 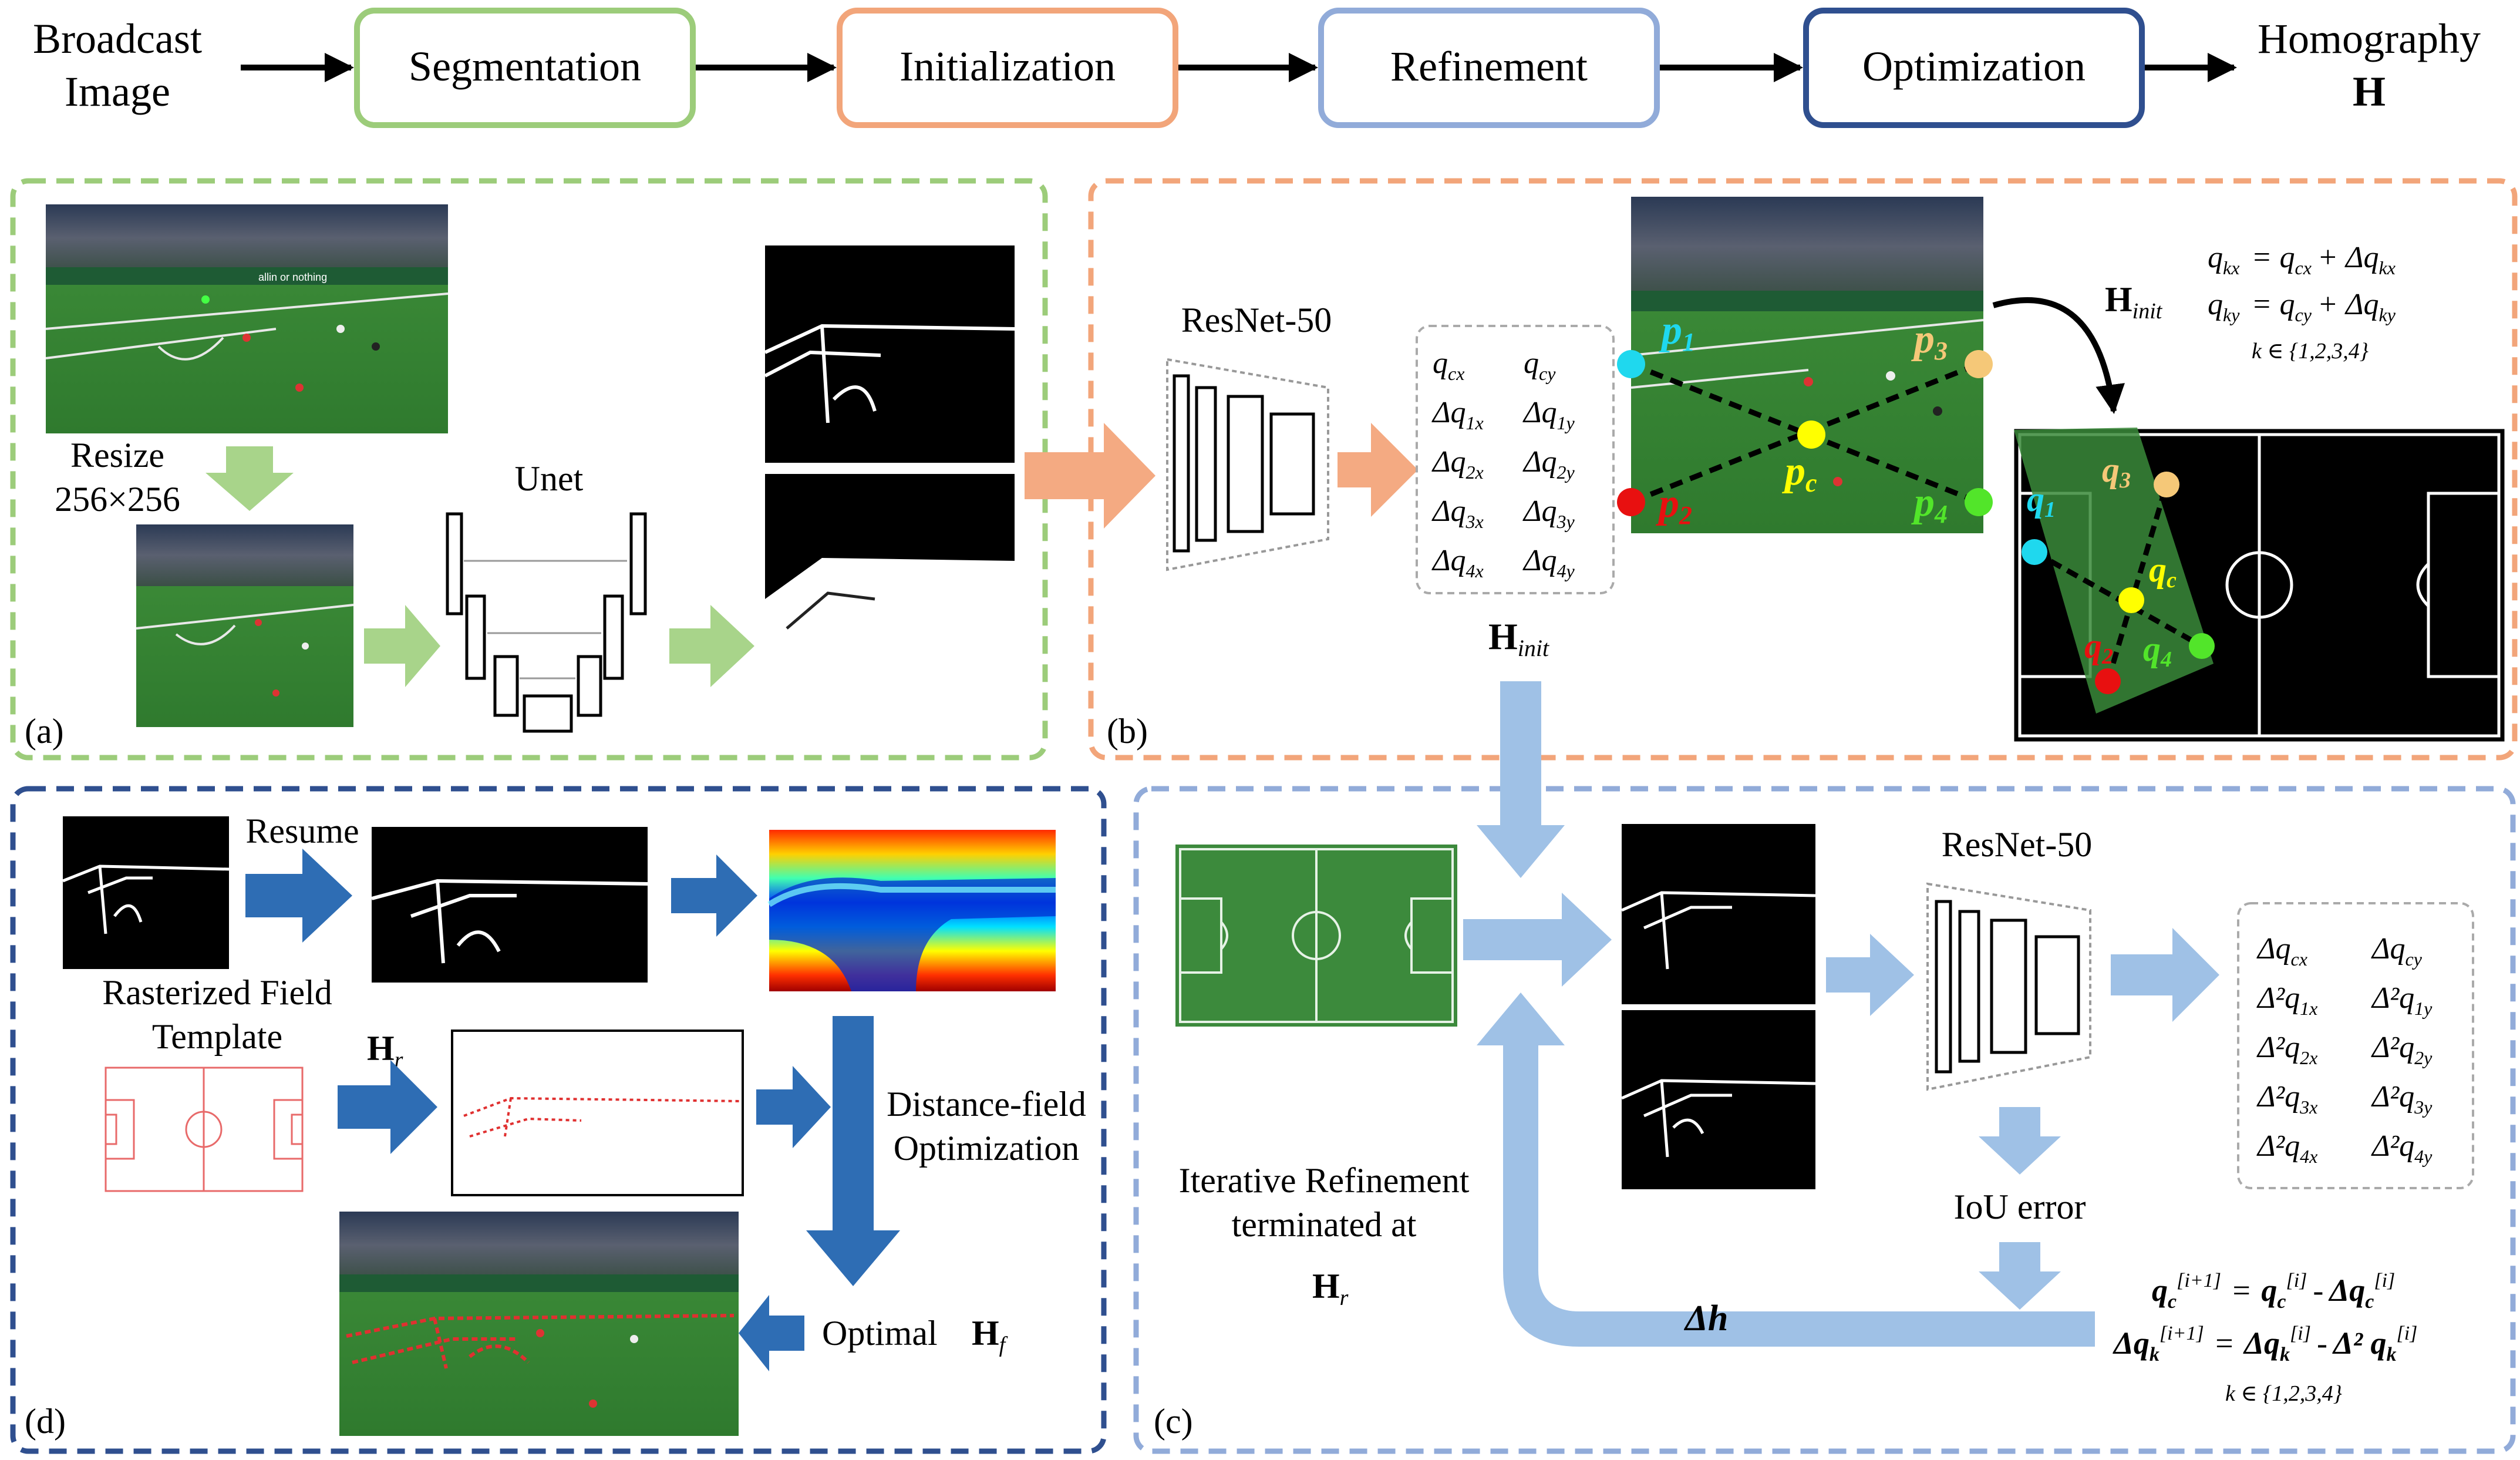 I want to click on arrow-pitch-to-warp, so click(x=1537, y=940).